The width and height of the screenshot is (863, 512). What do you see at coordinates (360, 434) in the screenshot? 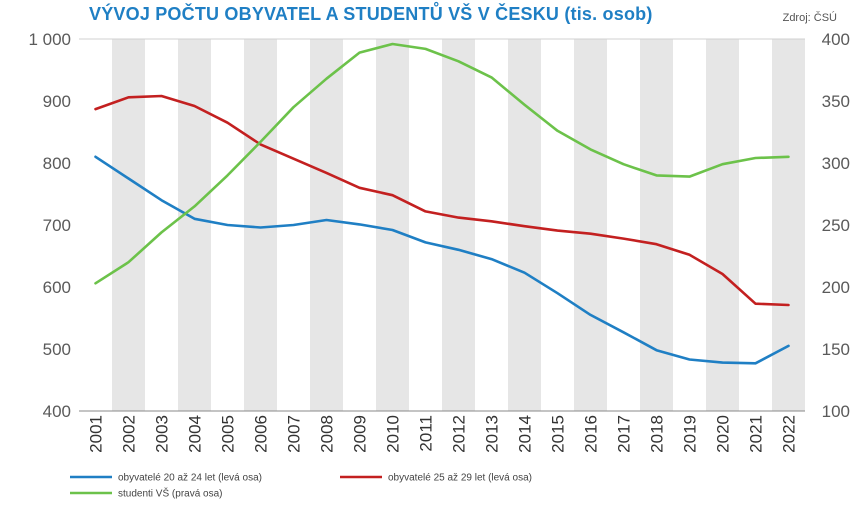
I see `x-tick-label: 2009` at bounding box center [360, 434].